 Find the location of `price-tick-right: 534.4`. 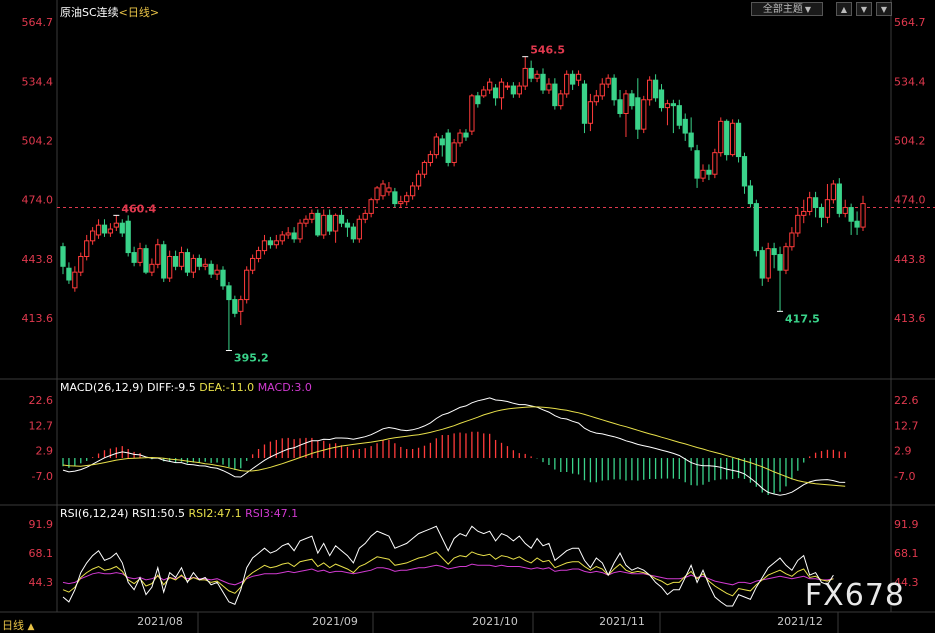

price-tick-right: 534.4 is located at coordinates (910, 81).